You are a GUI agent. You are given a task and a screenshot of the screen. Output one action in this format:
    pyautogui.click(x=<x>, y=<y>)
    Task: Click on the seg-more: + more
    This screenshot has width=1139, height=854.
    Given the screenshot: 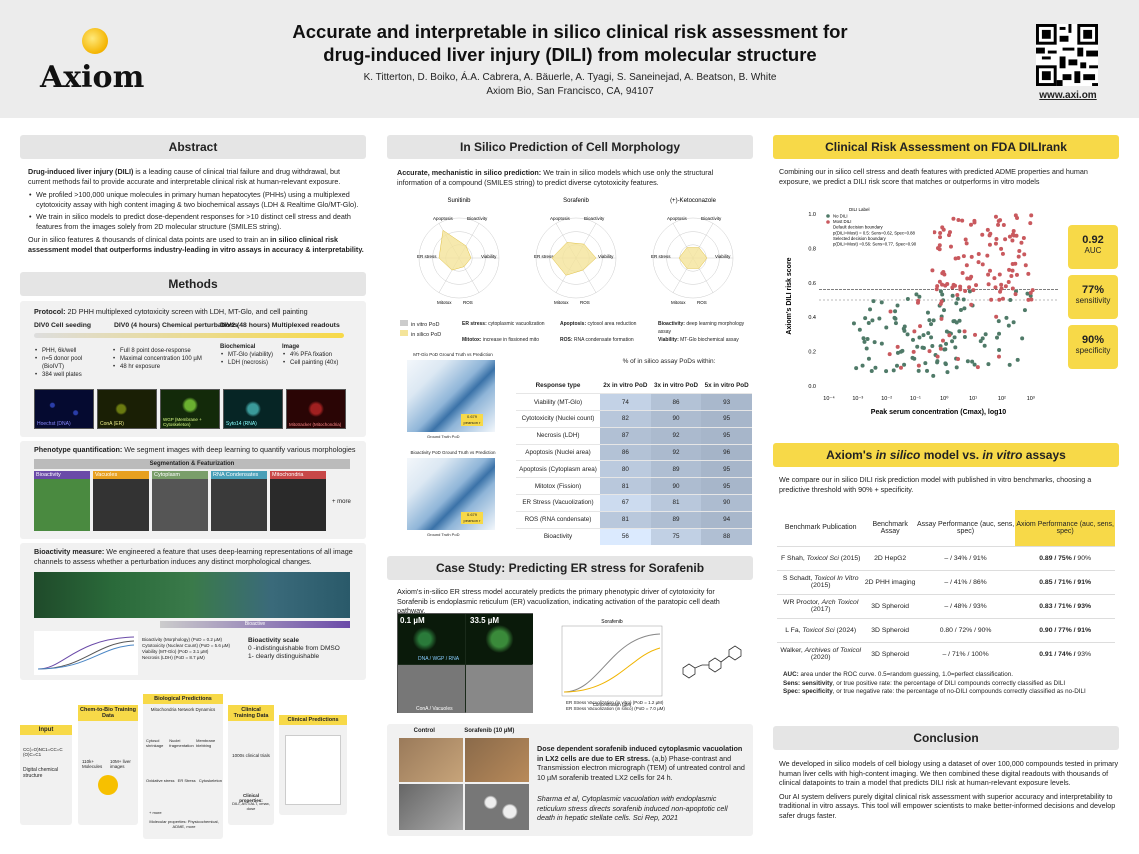 What is the action you would take?
    pyautogui.click(x=341, y=502)
    